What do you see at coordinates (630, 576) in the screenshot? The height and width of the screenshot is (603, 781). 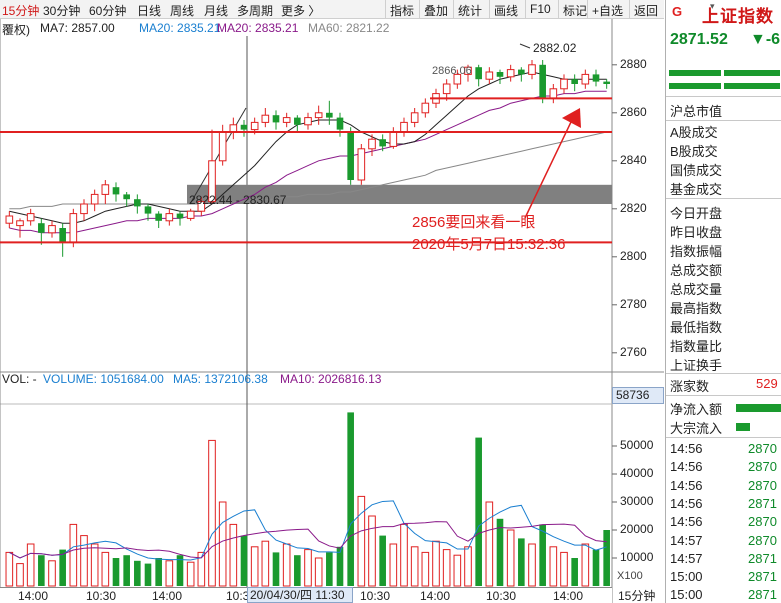 I see `volume-unit: X100` at bounding box center [630, 576].